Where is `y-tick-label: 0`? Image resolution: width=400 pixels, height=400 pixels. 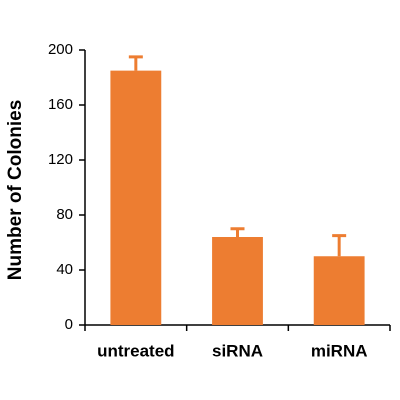 y-tick-label: 0 is located at coordinates (69, 324).